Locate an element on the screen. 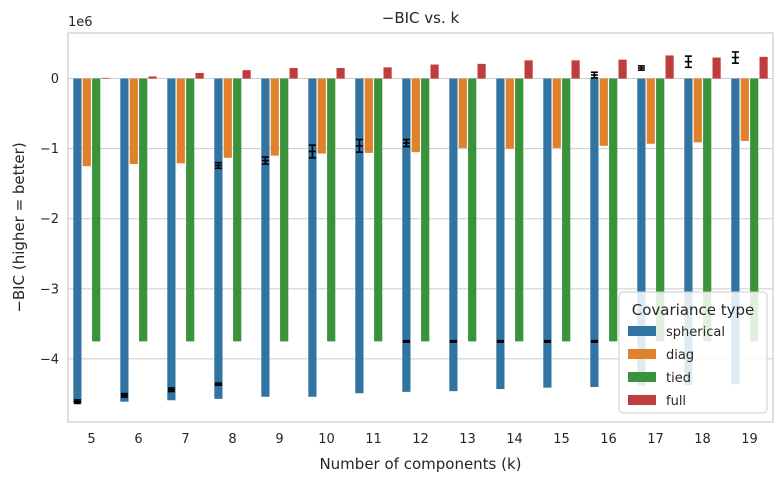 This screenshot has width=784, height=489. bar-diag-k11 is located at coordinates (368, 115).